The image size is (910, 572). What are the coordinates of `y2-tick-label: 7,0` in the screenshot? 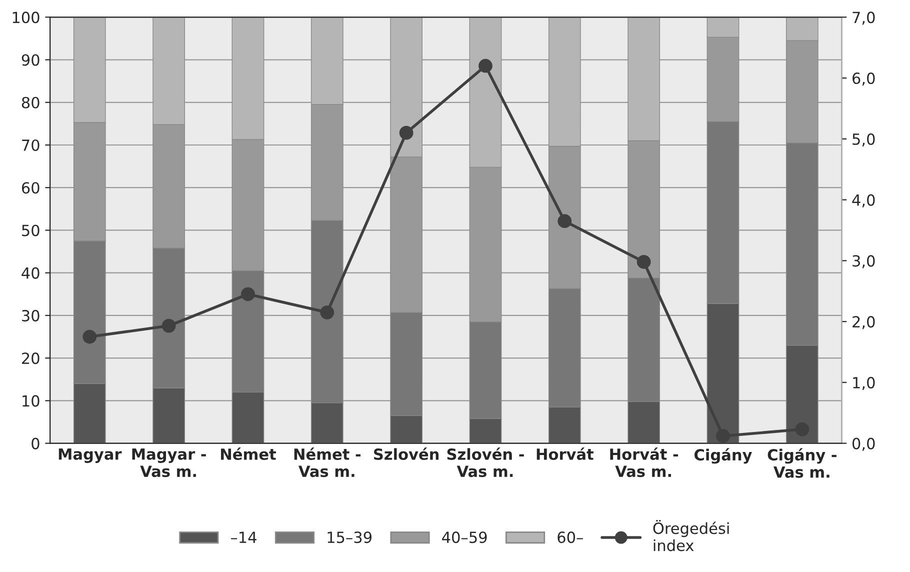 It's located at (863, 18).